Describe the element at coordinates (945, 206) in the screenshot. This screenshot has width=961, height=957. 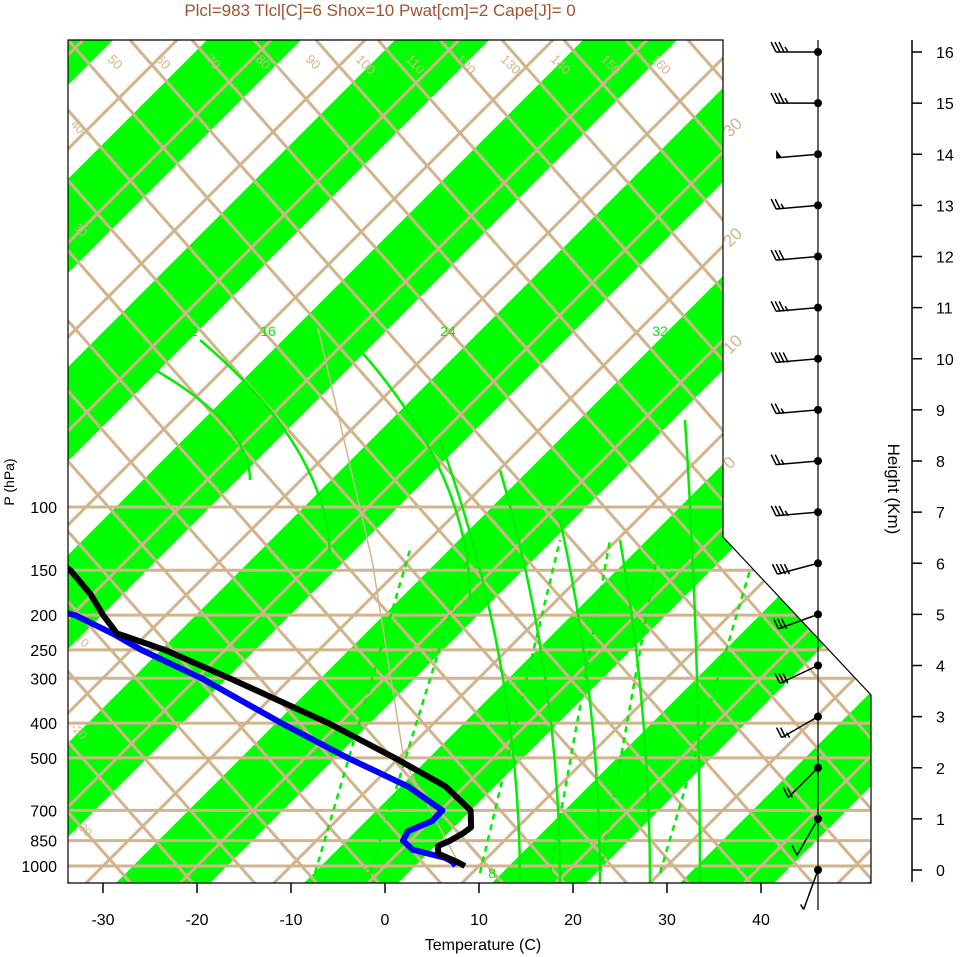
I see `height-tick-label: 13` at that location.